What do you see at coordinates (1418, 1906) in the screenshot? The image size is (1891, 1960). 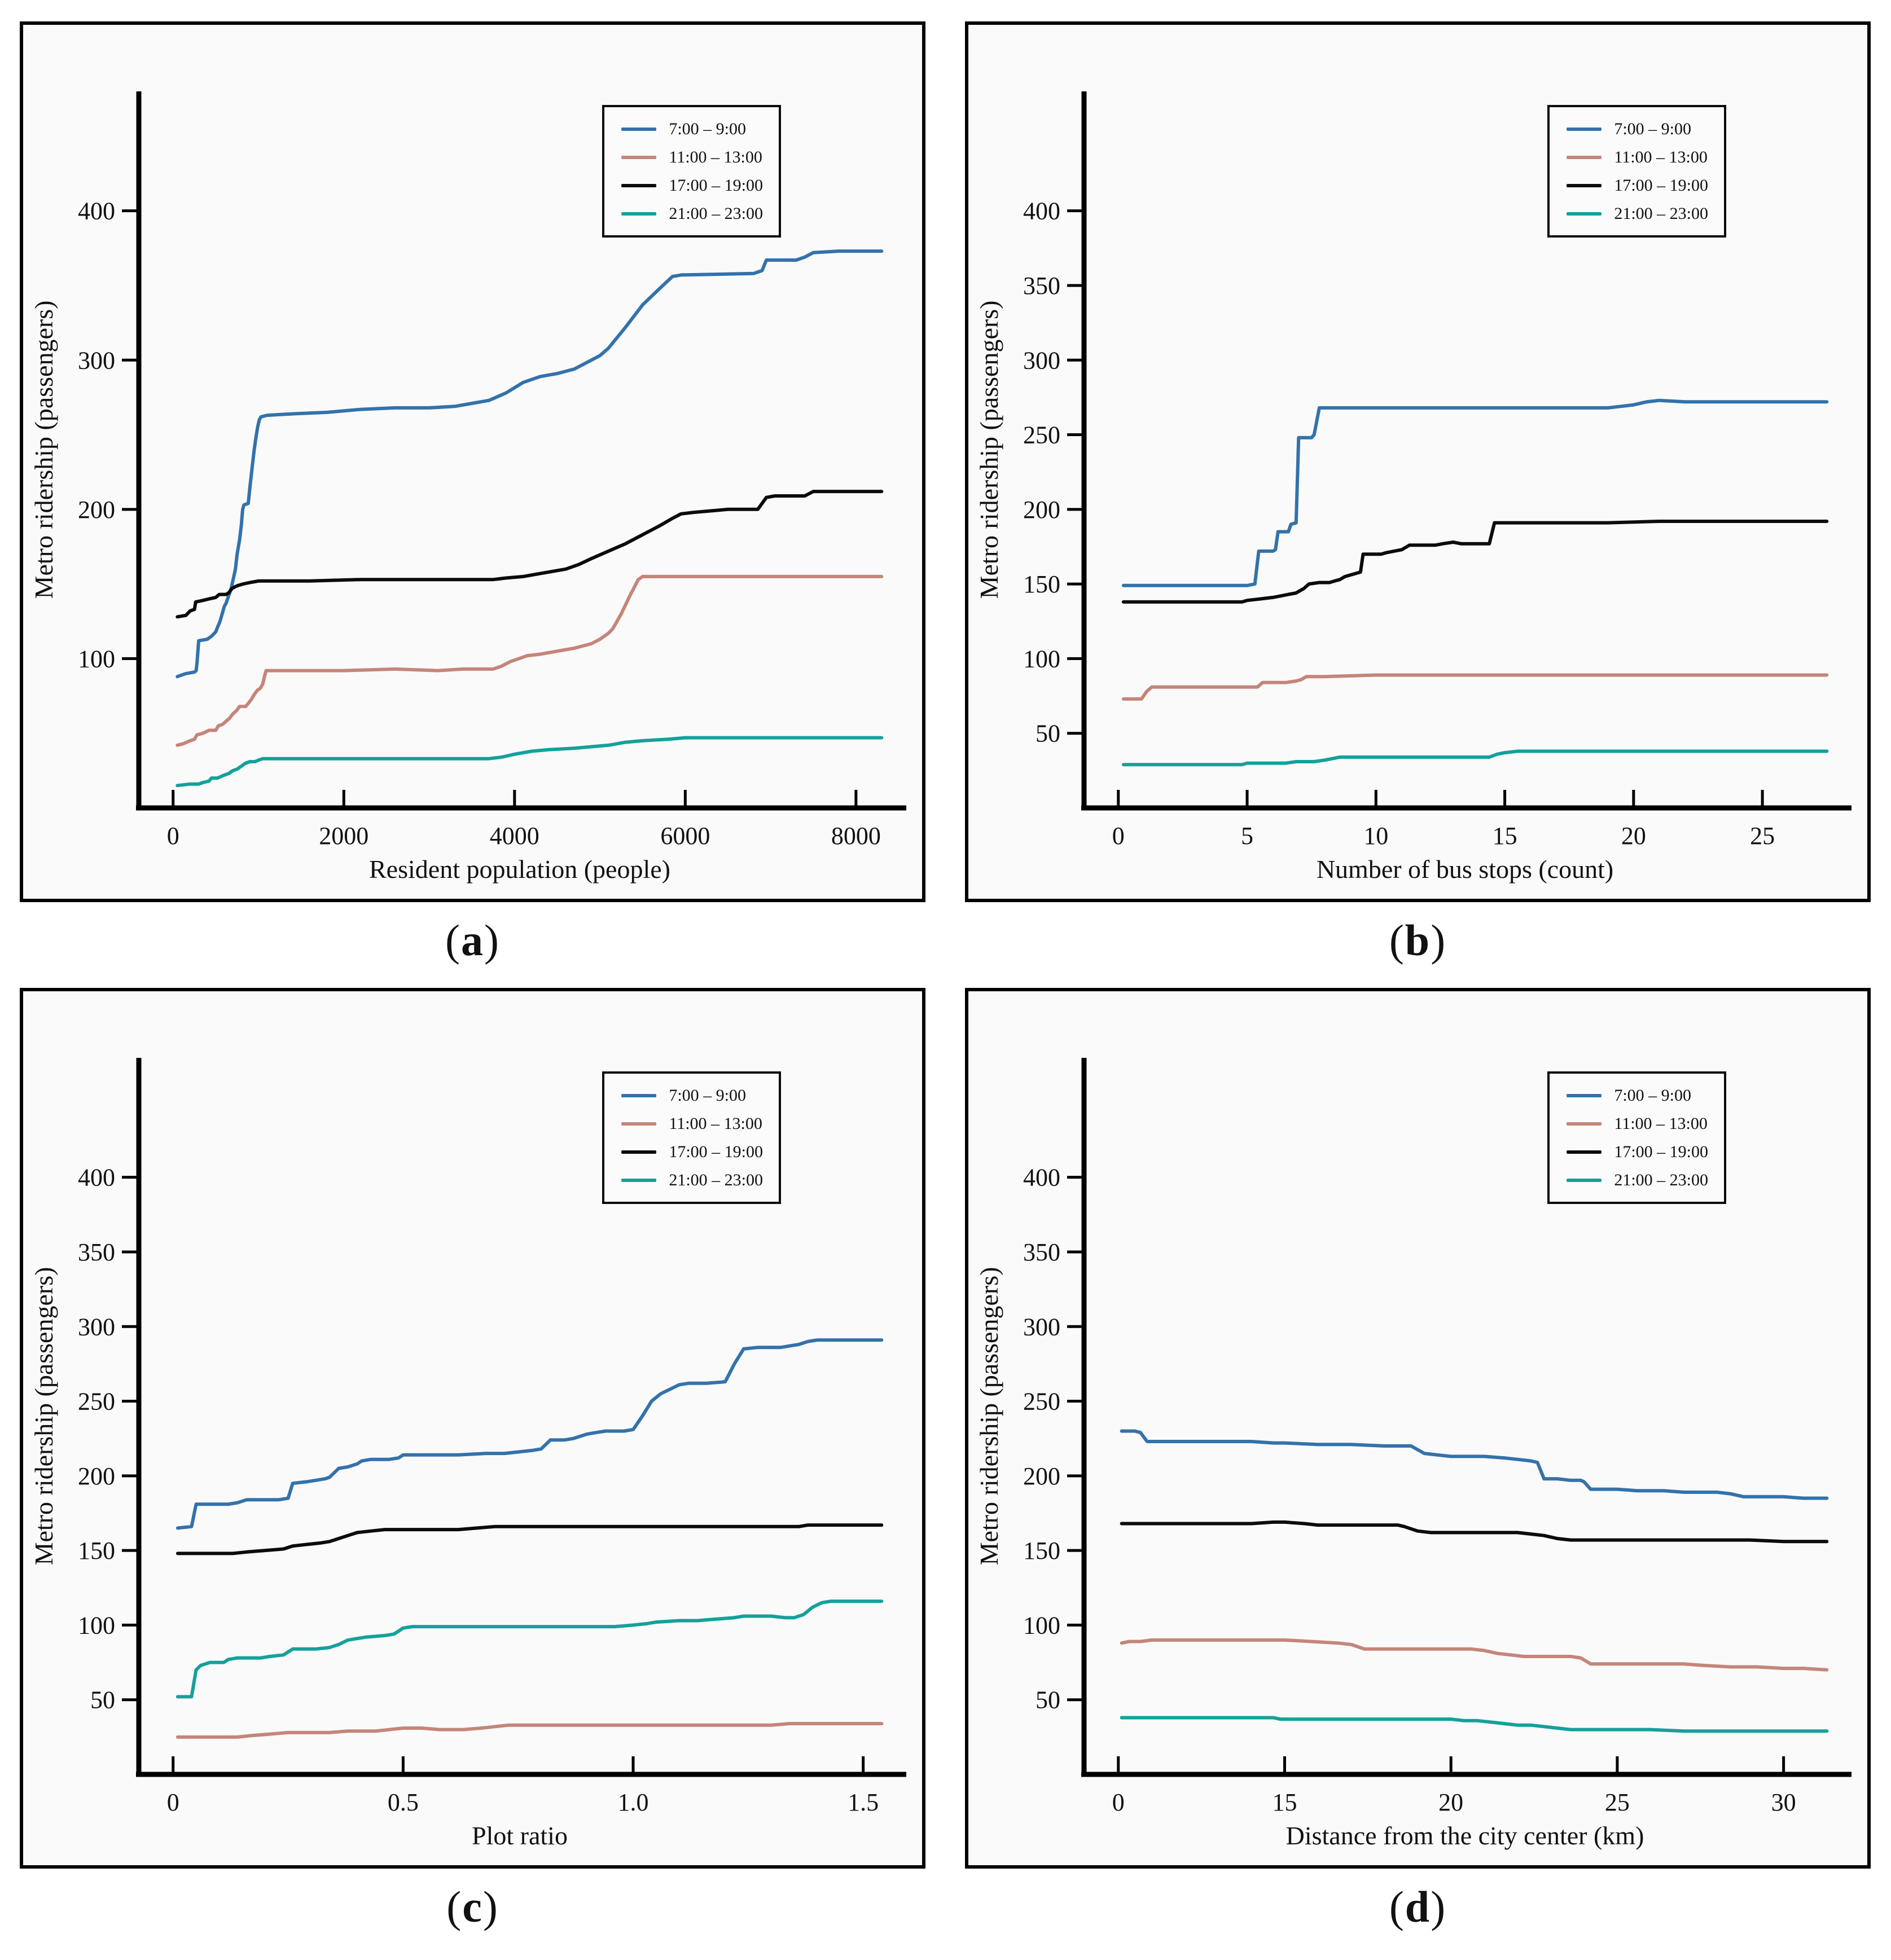 I see `caption-letter: d` at bounding box center [1418, 1906].